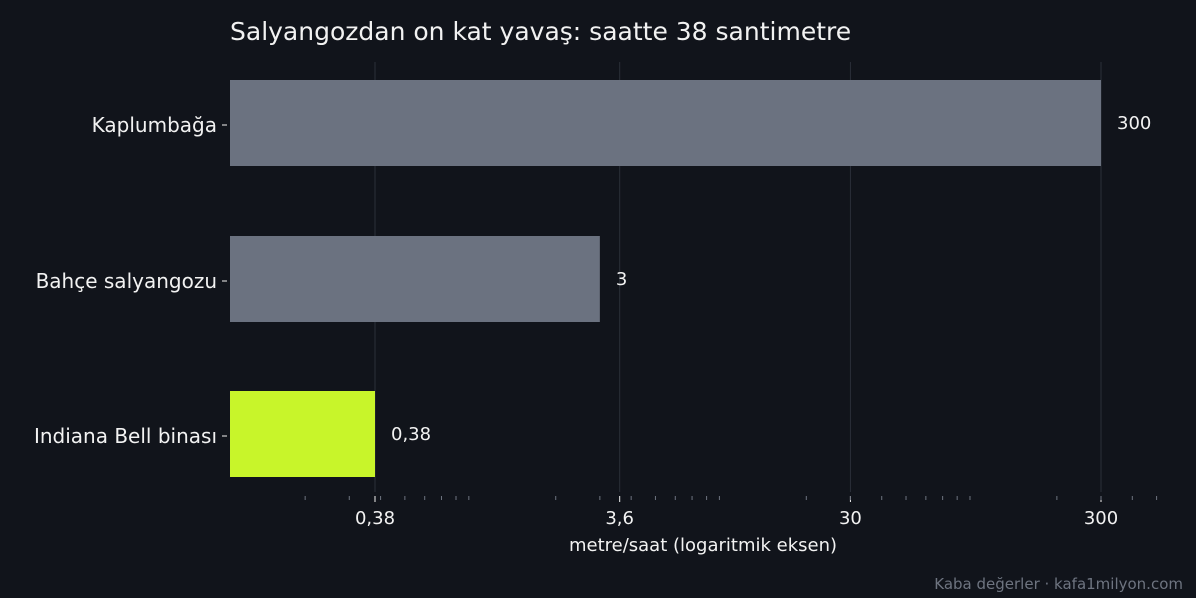 The image size is (1196, 598). I want to click on value-label: 3, so click(621, 279).